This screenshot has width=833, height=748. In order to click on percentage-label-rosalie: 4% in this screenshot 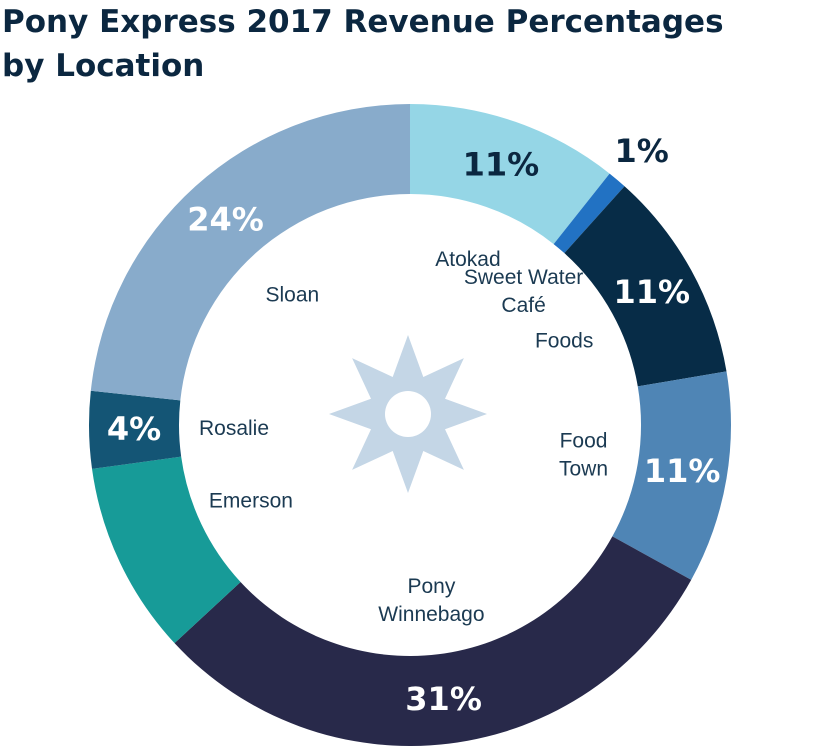, I will do `click(134, 429)`.